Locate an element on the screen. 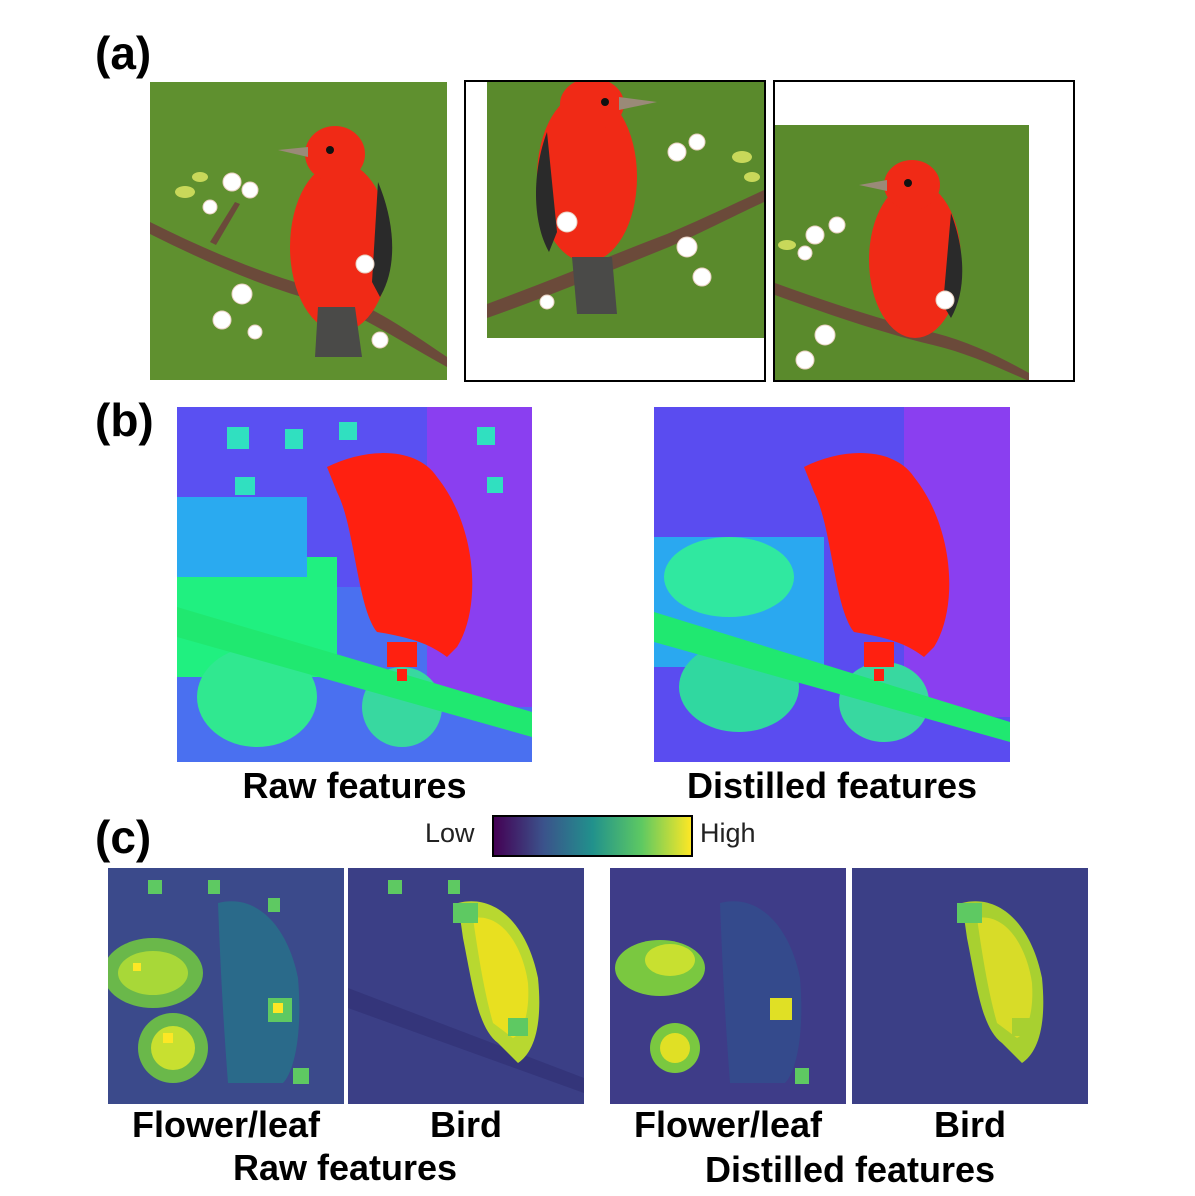 This screenshot has width=1195, height=1196. distilled-flower-leaf-heatmap is located at coordinates (728, 986).